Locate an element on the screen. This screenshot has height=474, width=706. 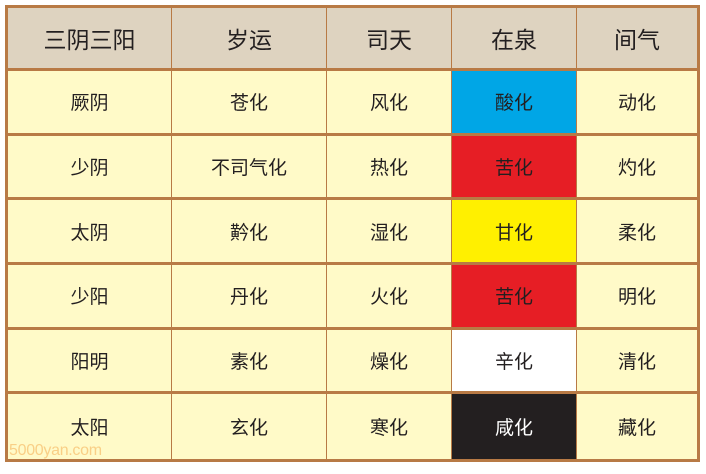
cell-jianqi: 明化 is located at coordinates (637, 297).